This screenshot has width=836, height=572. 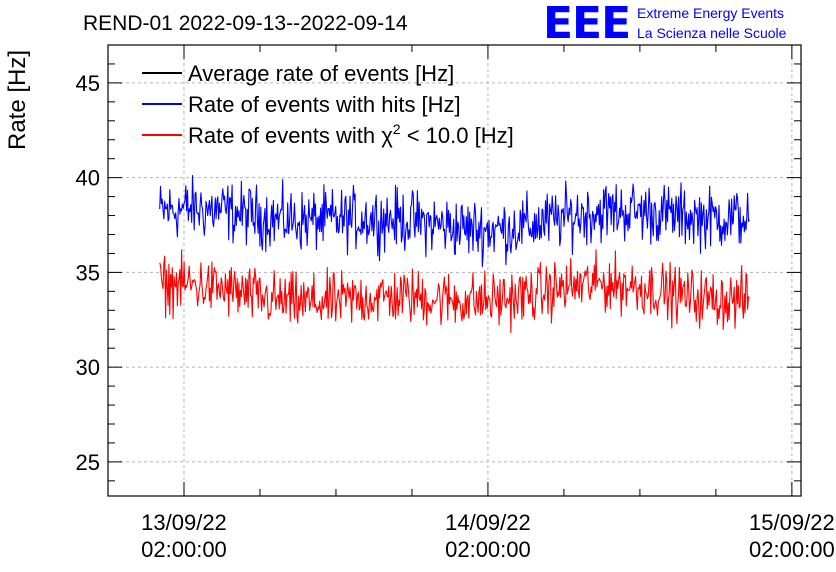 I want to click on chart-title: REND-01 2022-09-13--2022-09-14, so click(x=245, y=23).